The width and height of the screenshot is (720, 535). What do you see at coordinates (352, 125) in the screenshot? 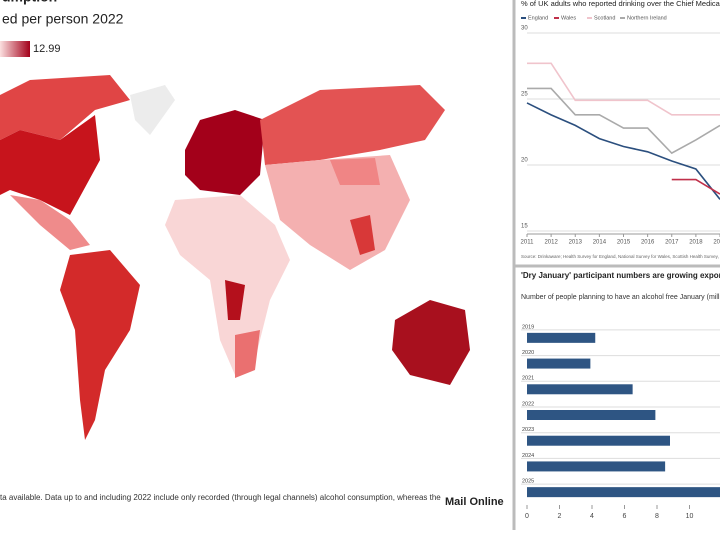
I see `russia` at bounding box center [352, 125].